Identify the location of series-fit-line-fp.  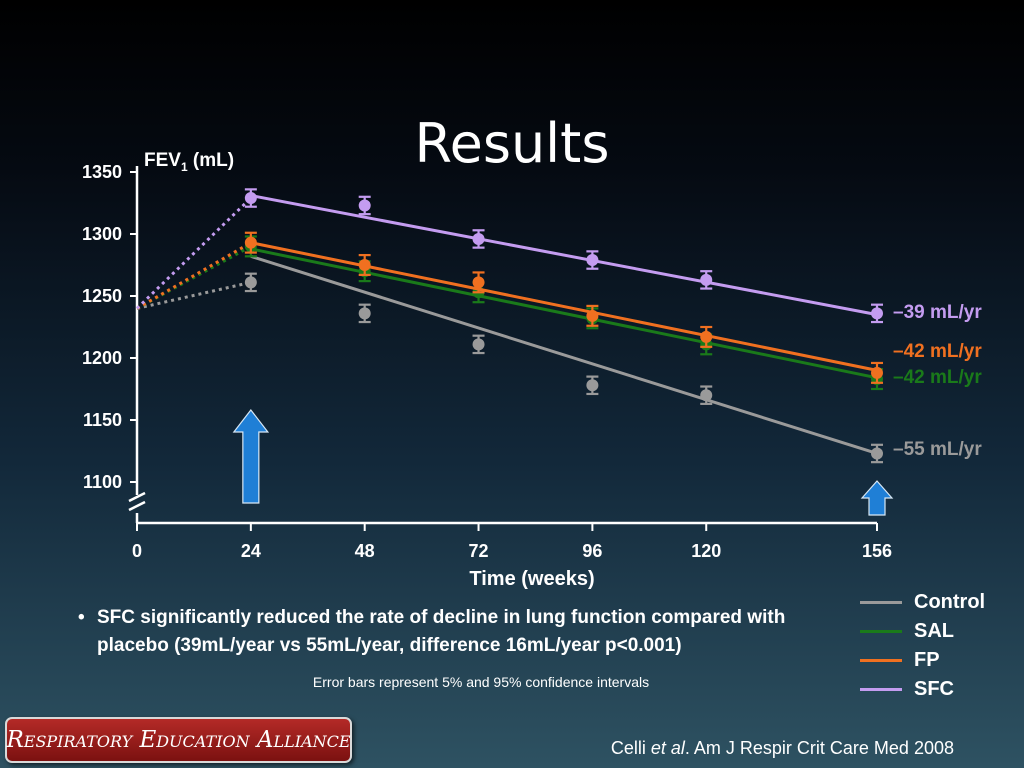
(564, 306).